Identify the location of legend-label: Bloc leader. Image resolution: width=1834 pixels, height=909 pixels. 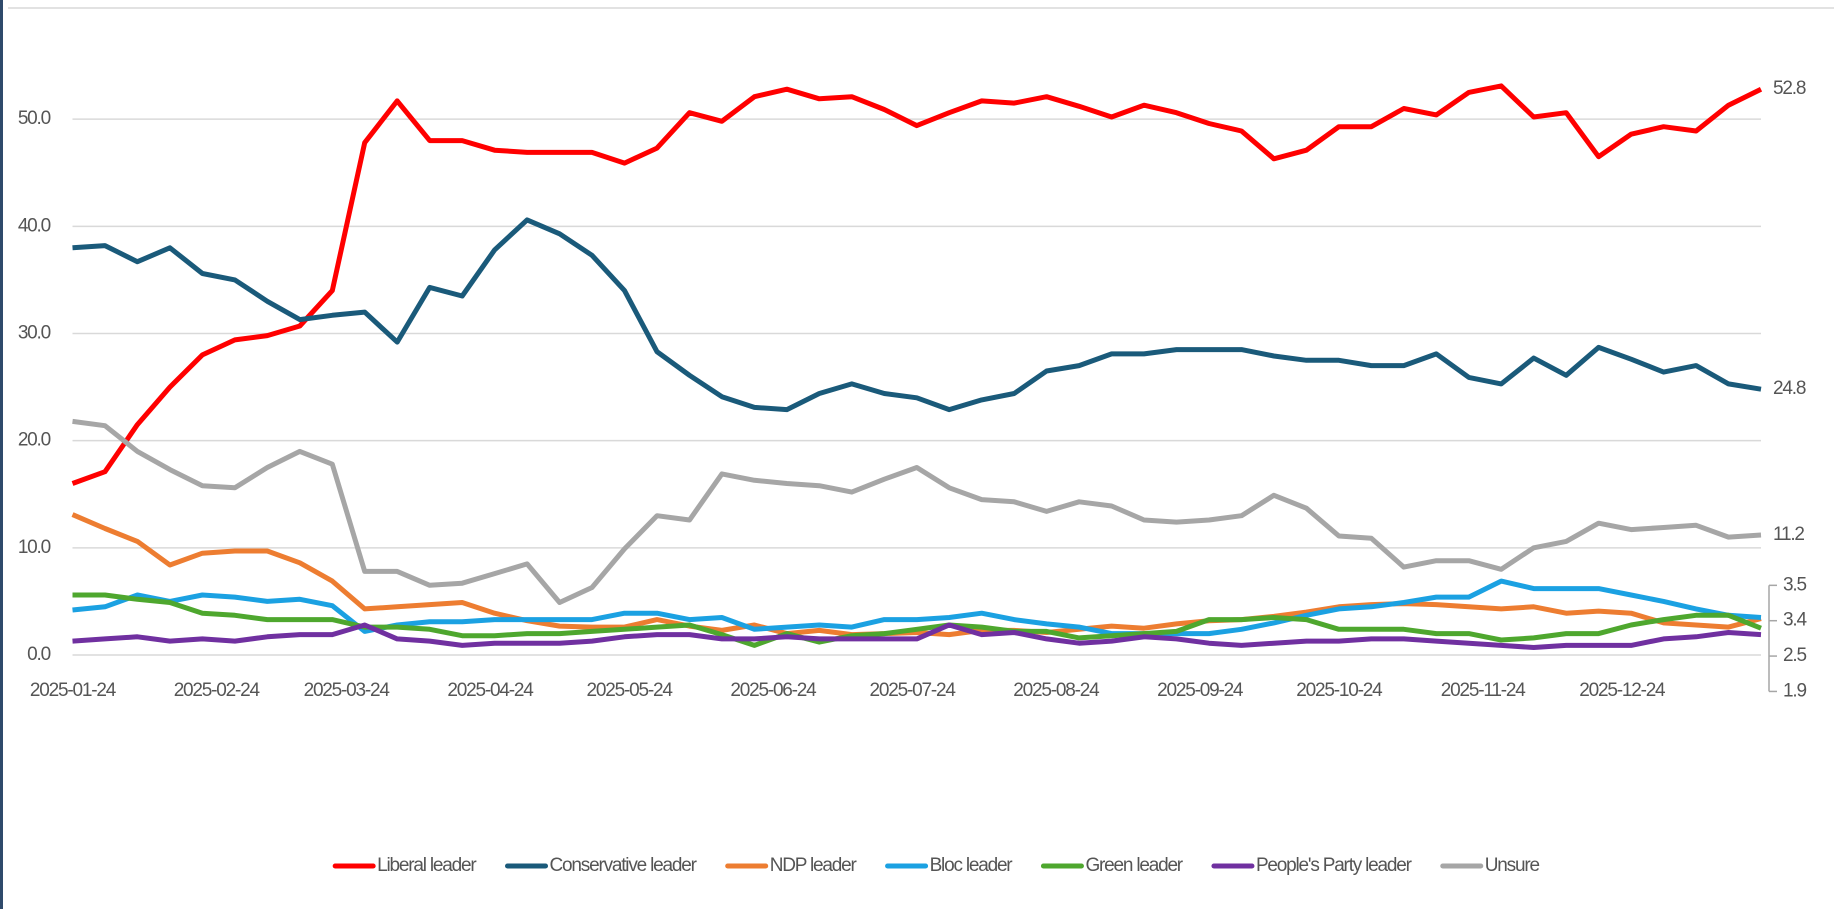
(972, 865).